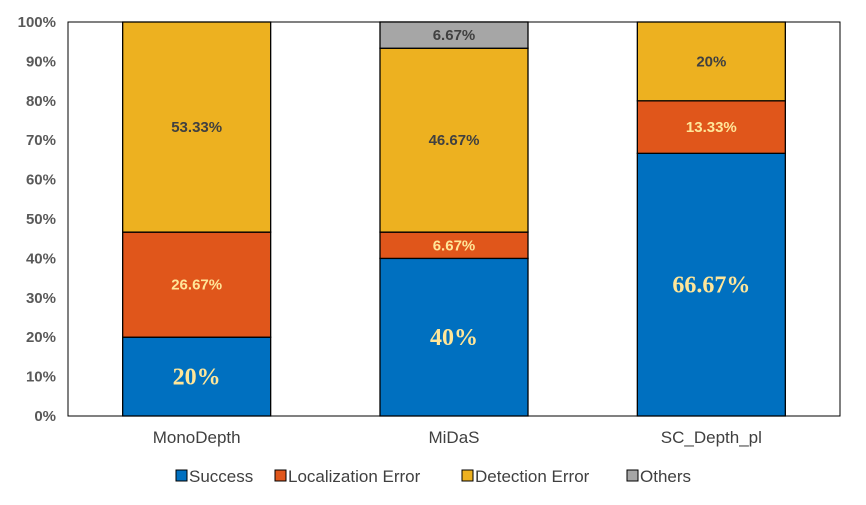 Image resolution: width=866 pixels, height=505 pixels. I want to click on y-tick-label: 70%, so click(41, 140).